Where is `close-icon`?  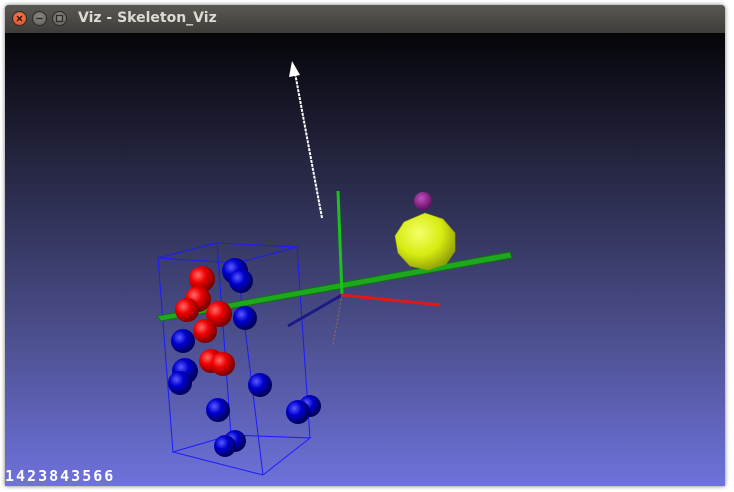
close-icon is located at coordinates (19, 18).